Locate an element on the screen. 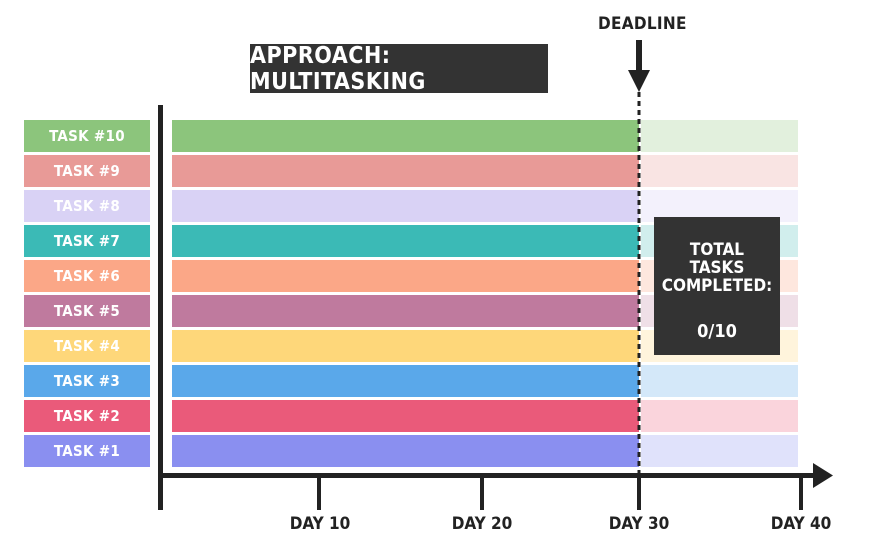 This screenshot has height=559, width=880. approach-title: APPROACH: MULTITASKING is located at coordinates (399, 69).